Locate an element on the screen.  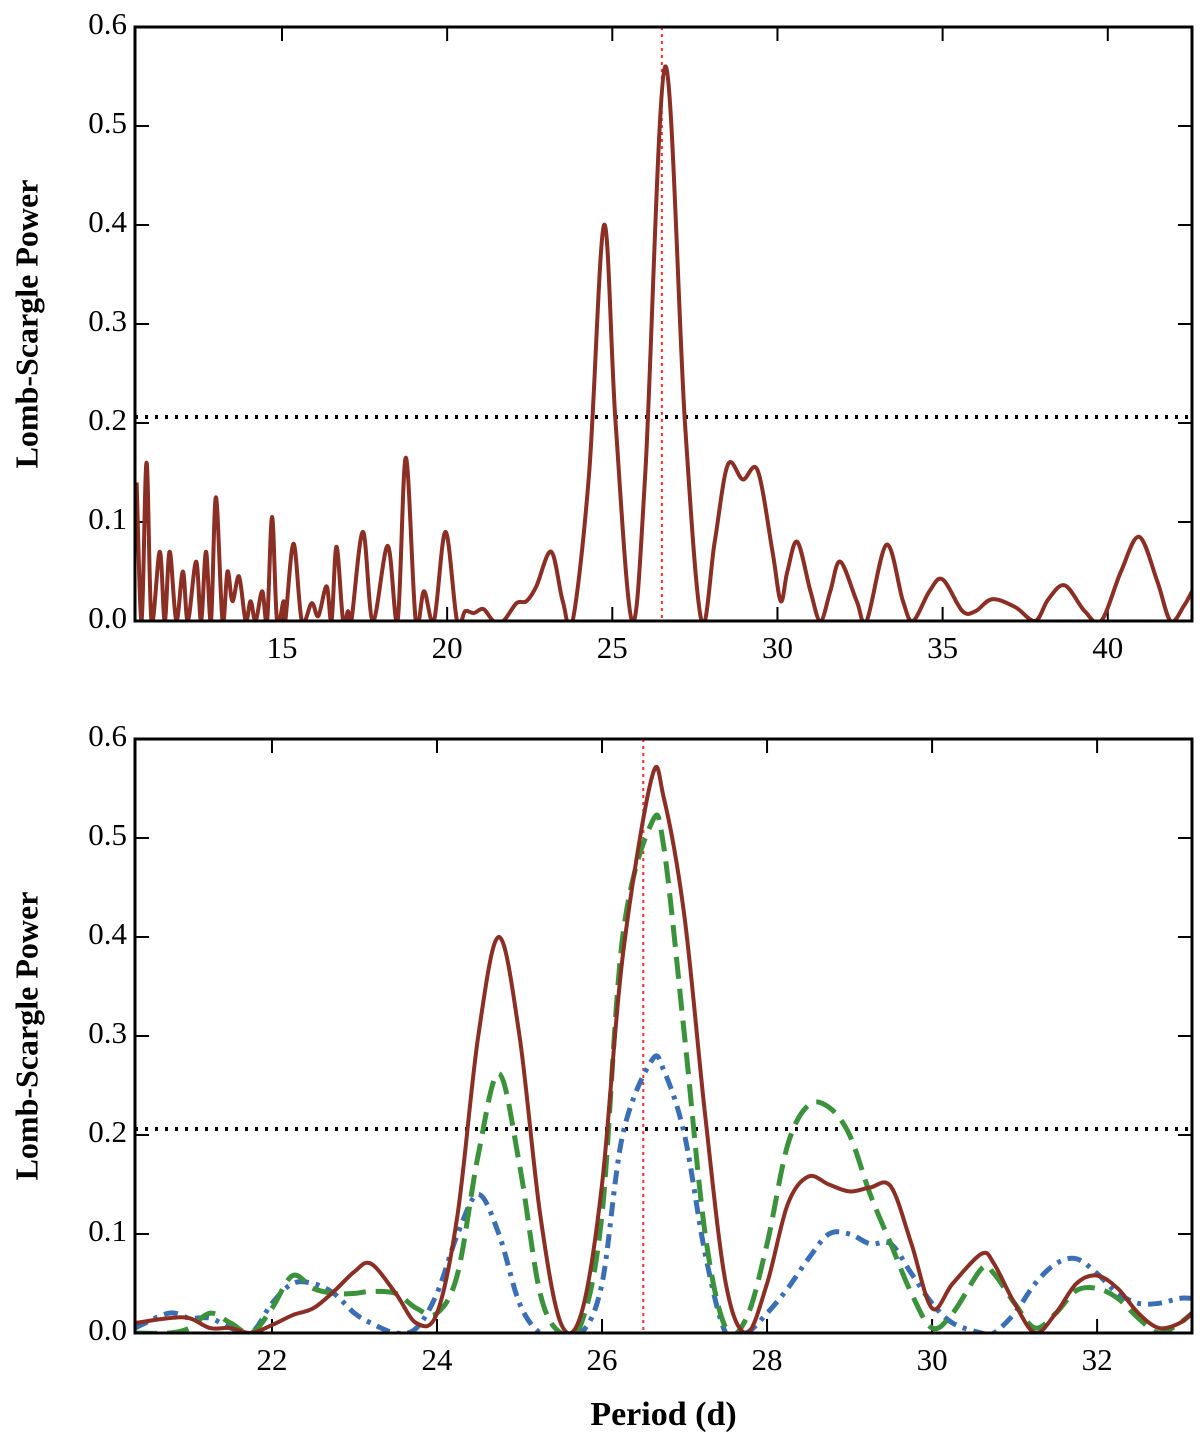
x-tick-label: 24 is located at coordinates (438, 1359).